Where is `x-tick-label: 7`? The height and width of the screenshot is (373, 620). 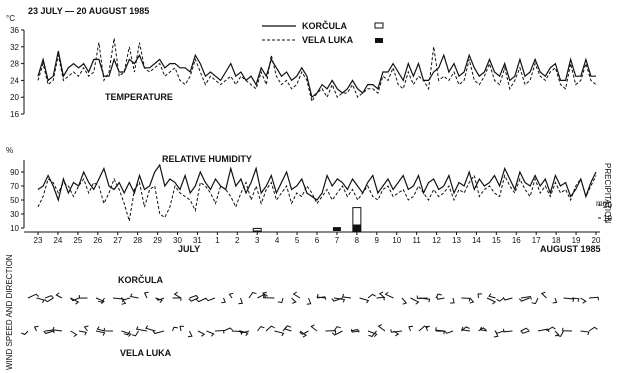
x-tick-label: 7 is located at coordinates (337, 240).